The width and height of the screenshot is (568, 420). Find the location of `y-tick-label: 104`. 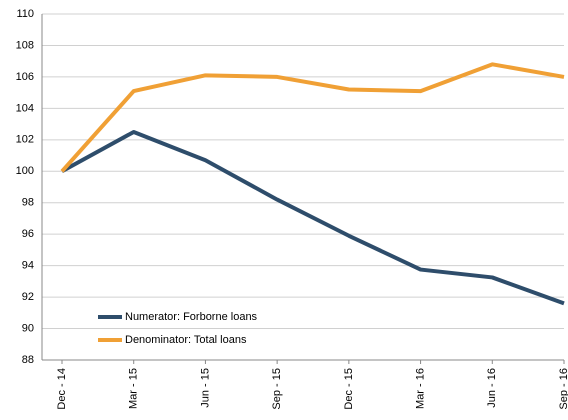

y-tick-label: 104 is located at coordinates (25, 108).